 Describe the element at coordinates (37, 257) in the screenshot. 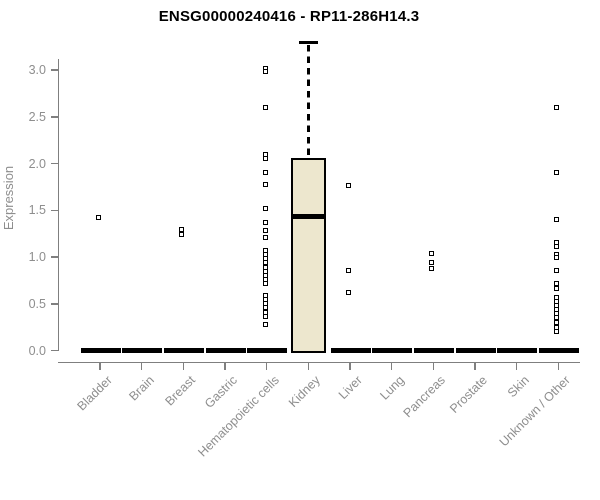

I see `y-tick-label: 1.0` at that location.